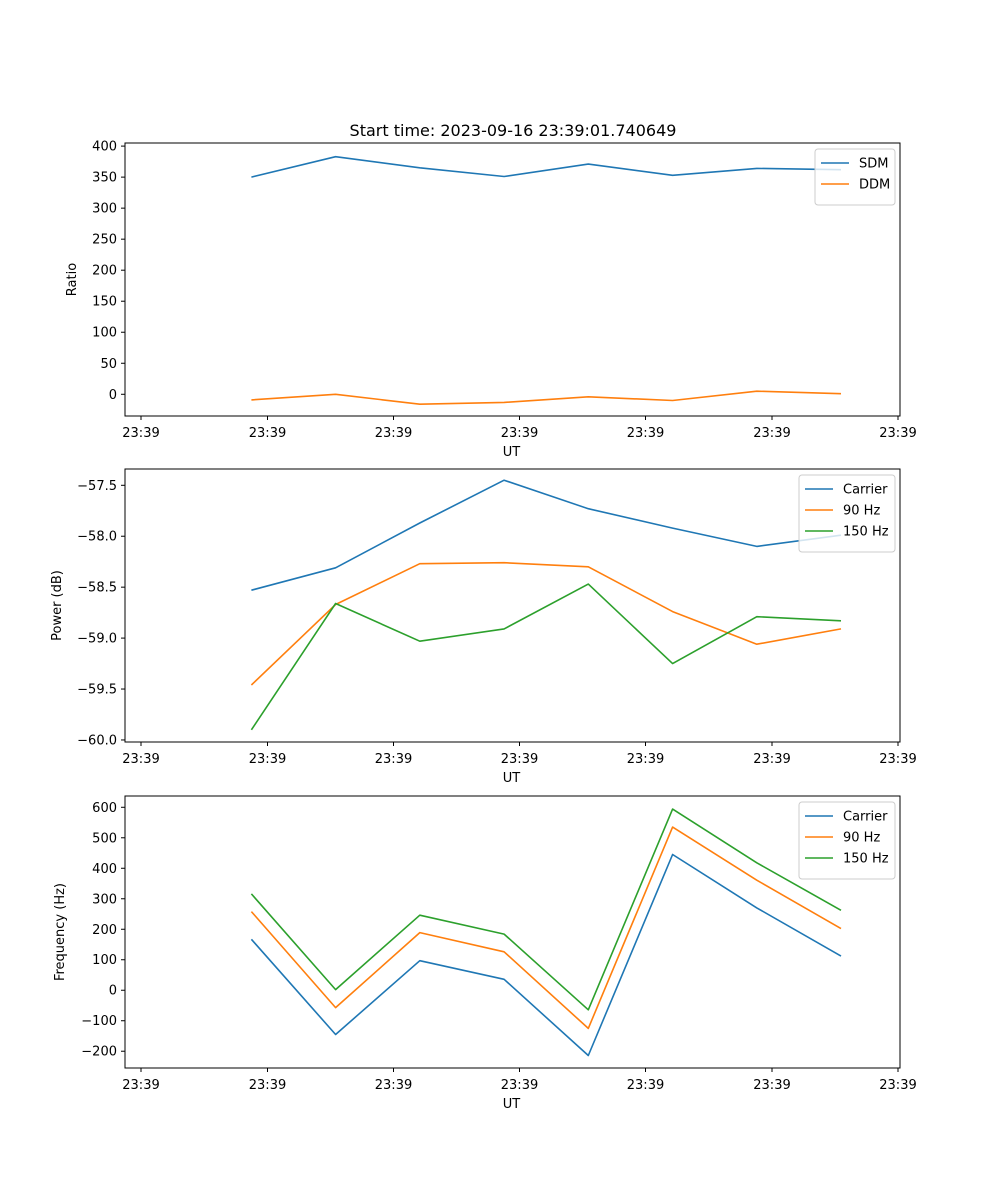 The image size is (1000, 1200). I want to click on y-tick-label: −200, so click(99, 1052).